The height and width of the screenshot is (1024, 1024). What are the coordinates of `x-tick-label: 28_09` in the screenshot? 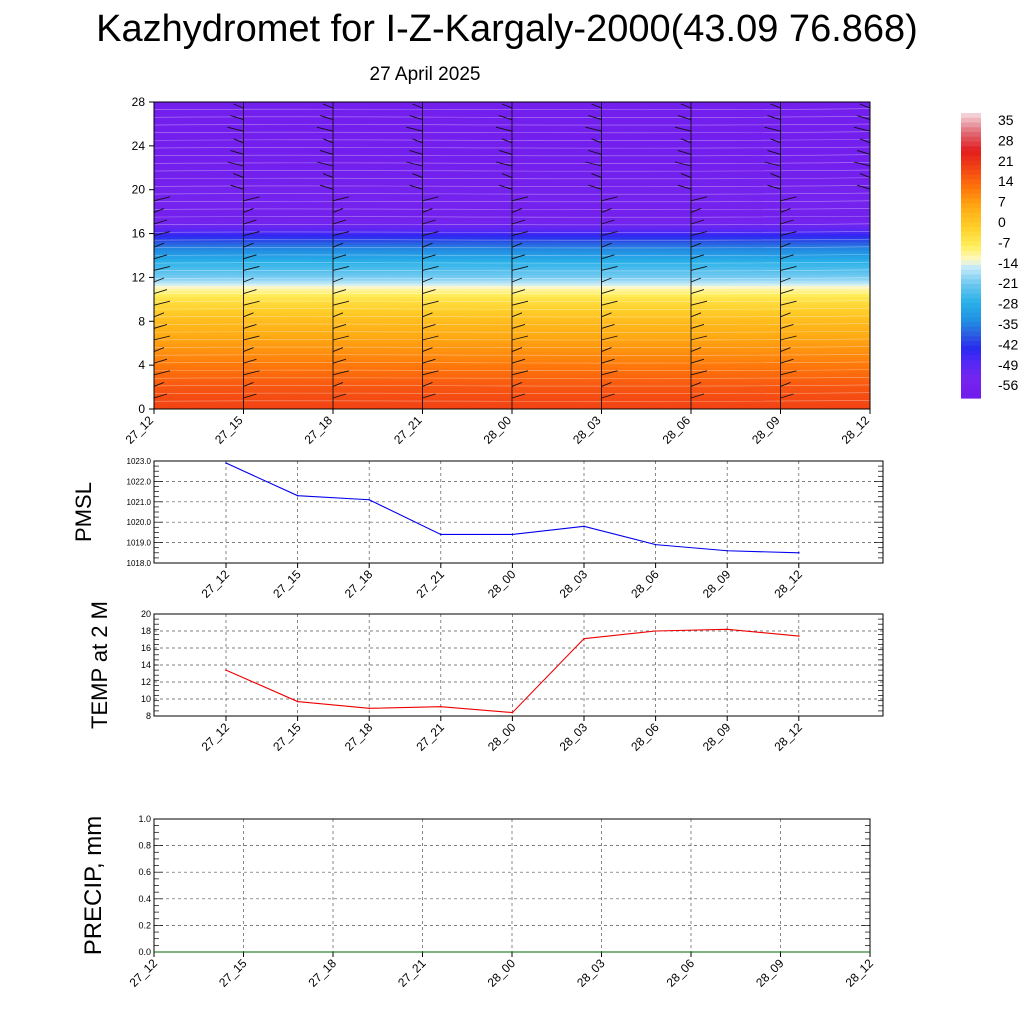 It's located at (717, 737).